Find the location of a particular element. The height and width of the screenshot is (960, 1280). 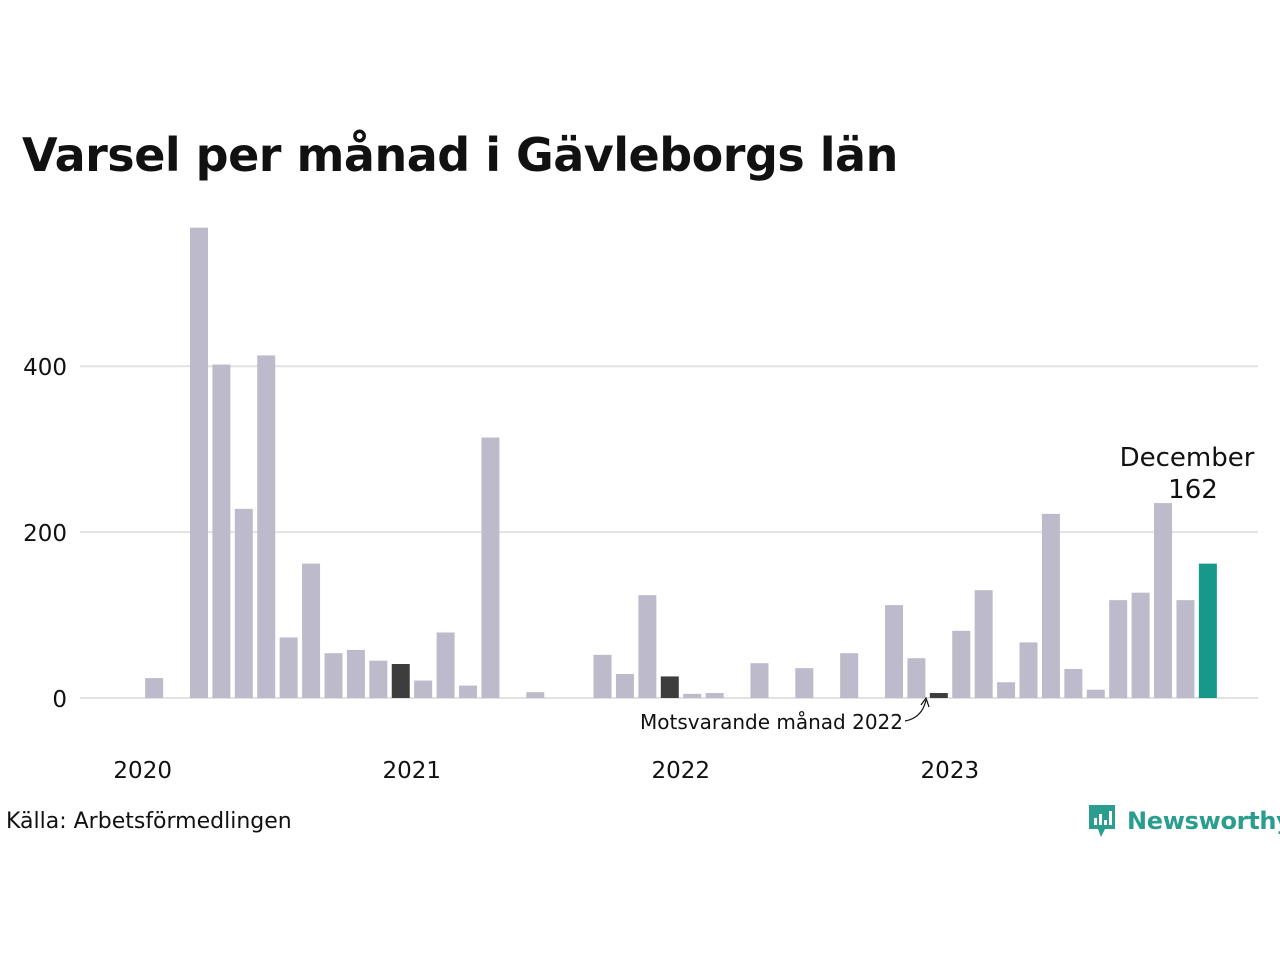

comparison-arrowhead is located at coordinates (925, 702).